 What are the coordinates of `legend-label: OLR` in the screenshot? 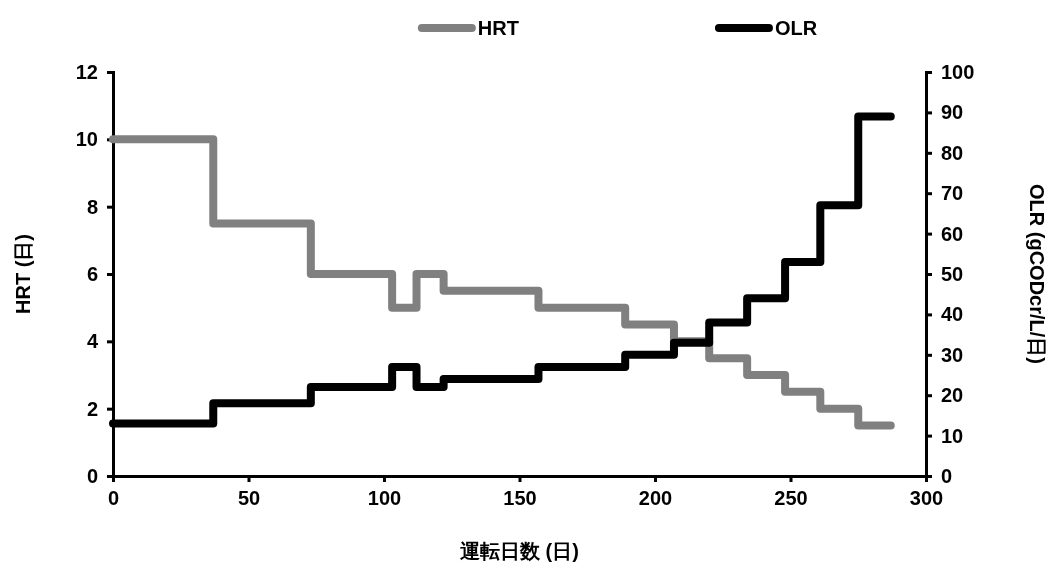 It's located at (796, 28).